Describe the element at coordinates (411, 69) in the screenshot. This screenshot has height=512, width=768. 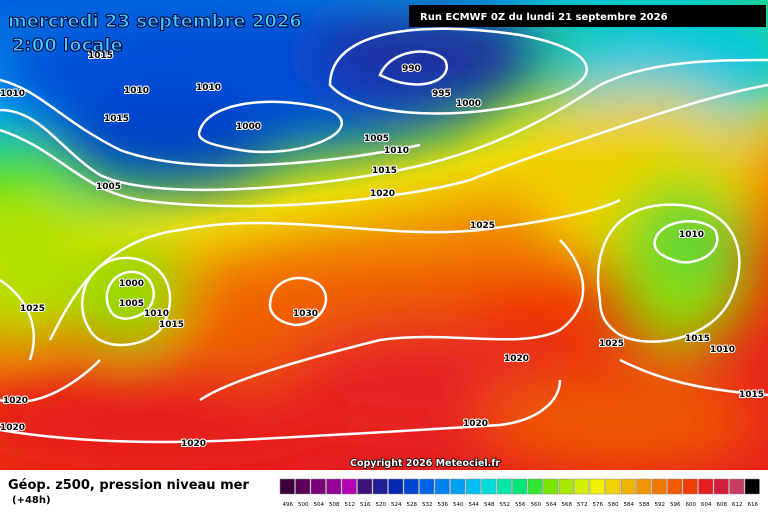
I see `isobar-label: 990` at that location.